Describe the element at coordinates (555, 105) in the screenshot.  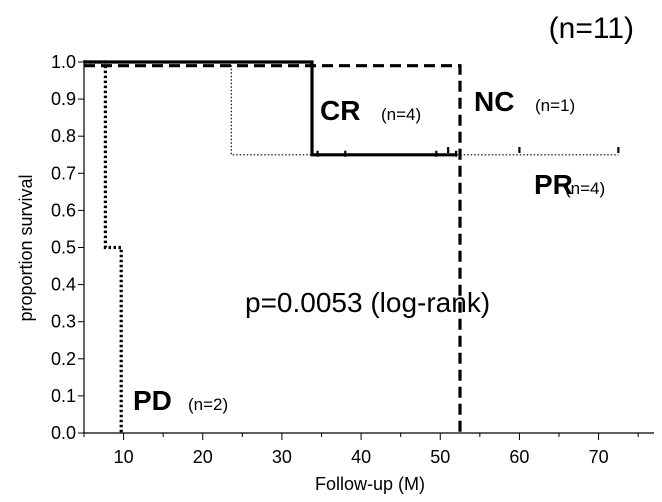
I see `label-nc-n: (n=1)` at that location.